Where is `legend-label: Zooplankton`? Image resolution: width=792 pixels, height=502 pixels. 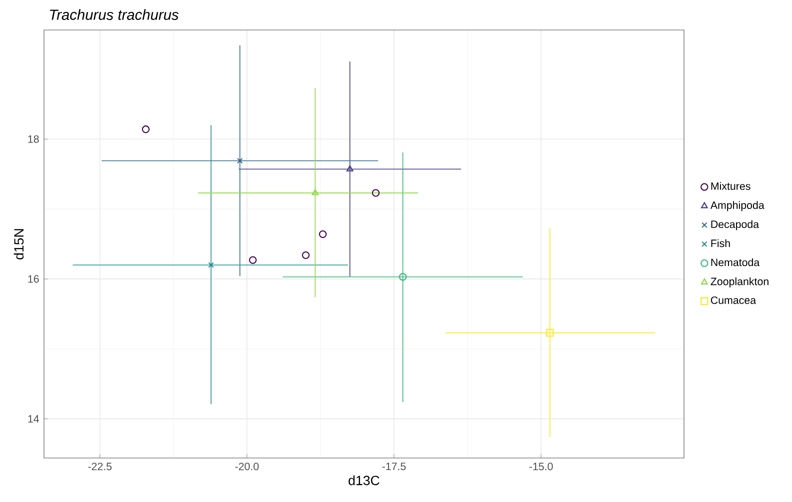 legend-label: Zooplankton is located at coordinates (739, 282).